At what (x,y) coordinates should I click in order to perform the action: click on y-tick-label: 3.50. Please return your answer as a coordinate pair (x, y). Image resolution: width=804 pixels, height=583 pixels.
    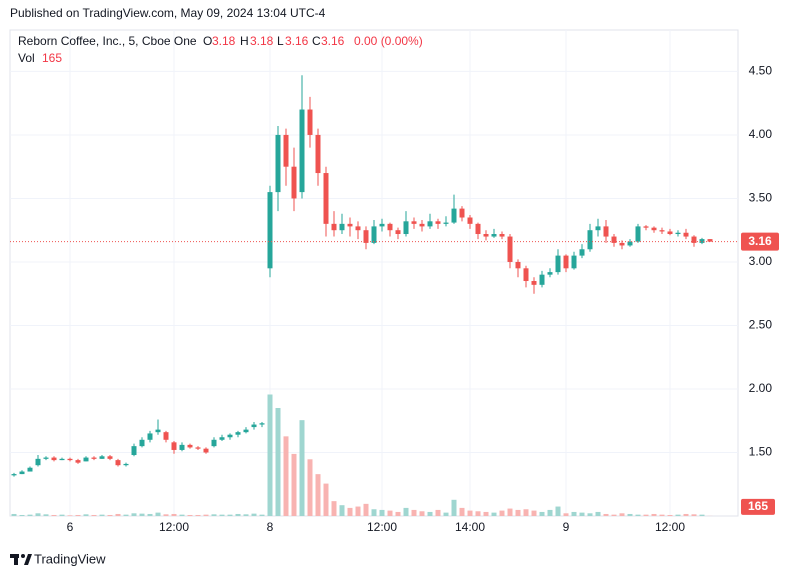
    Looking at the image, I should click on (761, 198).